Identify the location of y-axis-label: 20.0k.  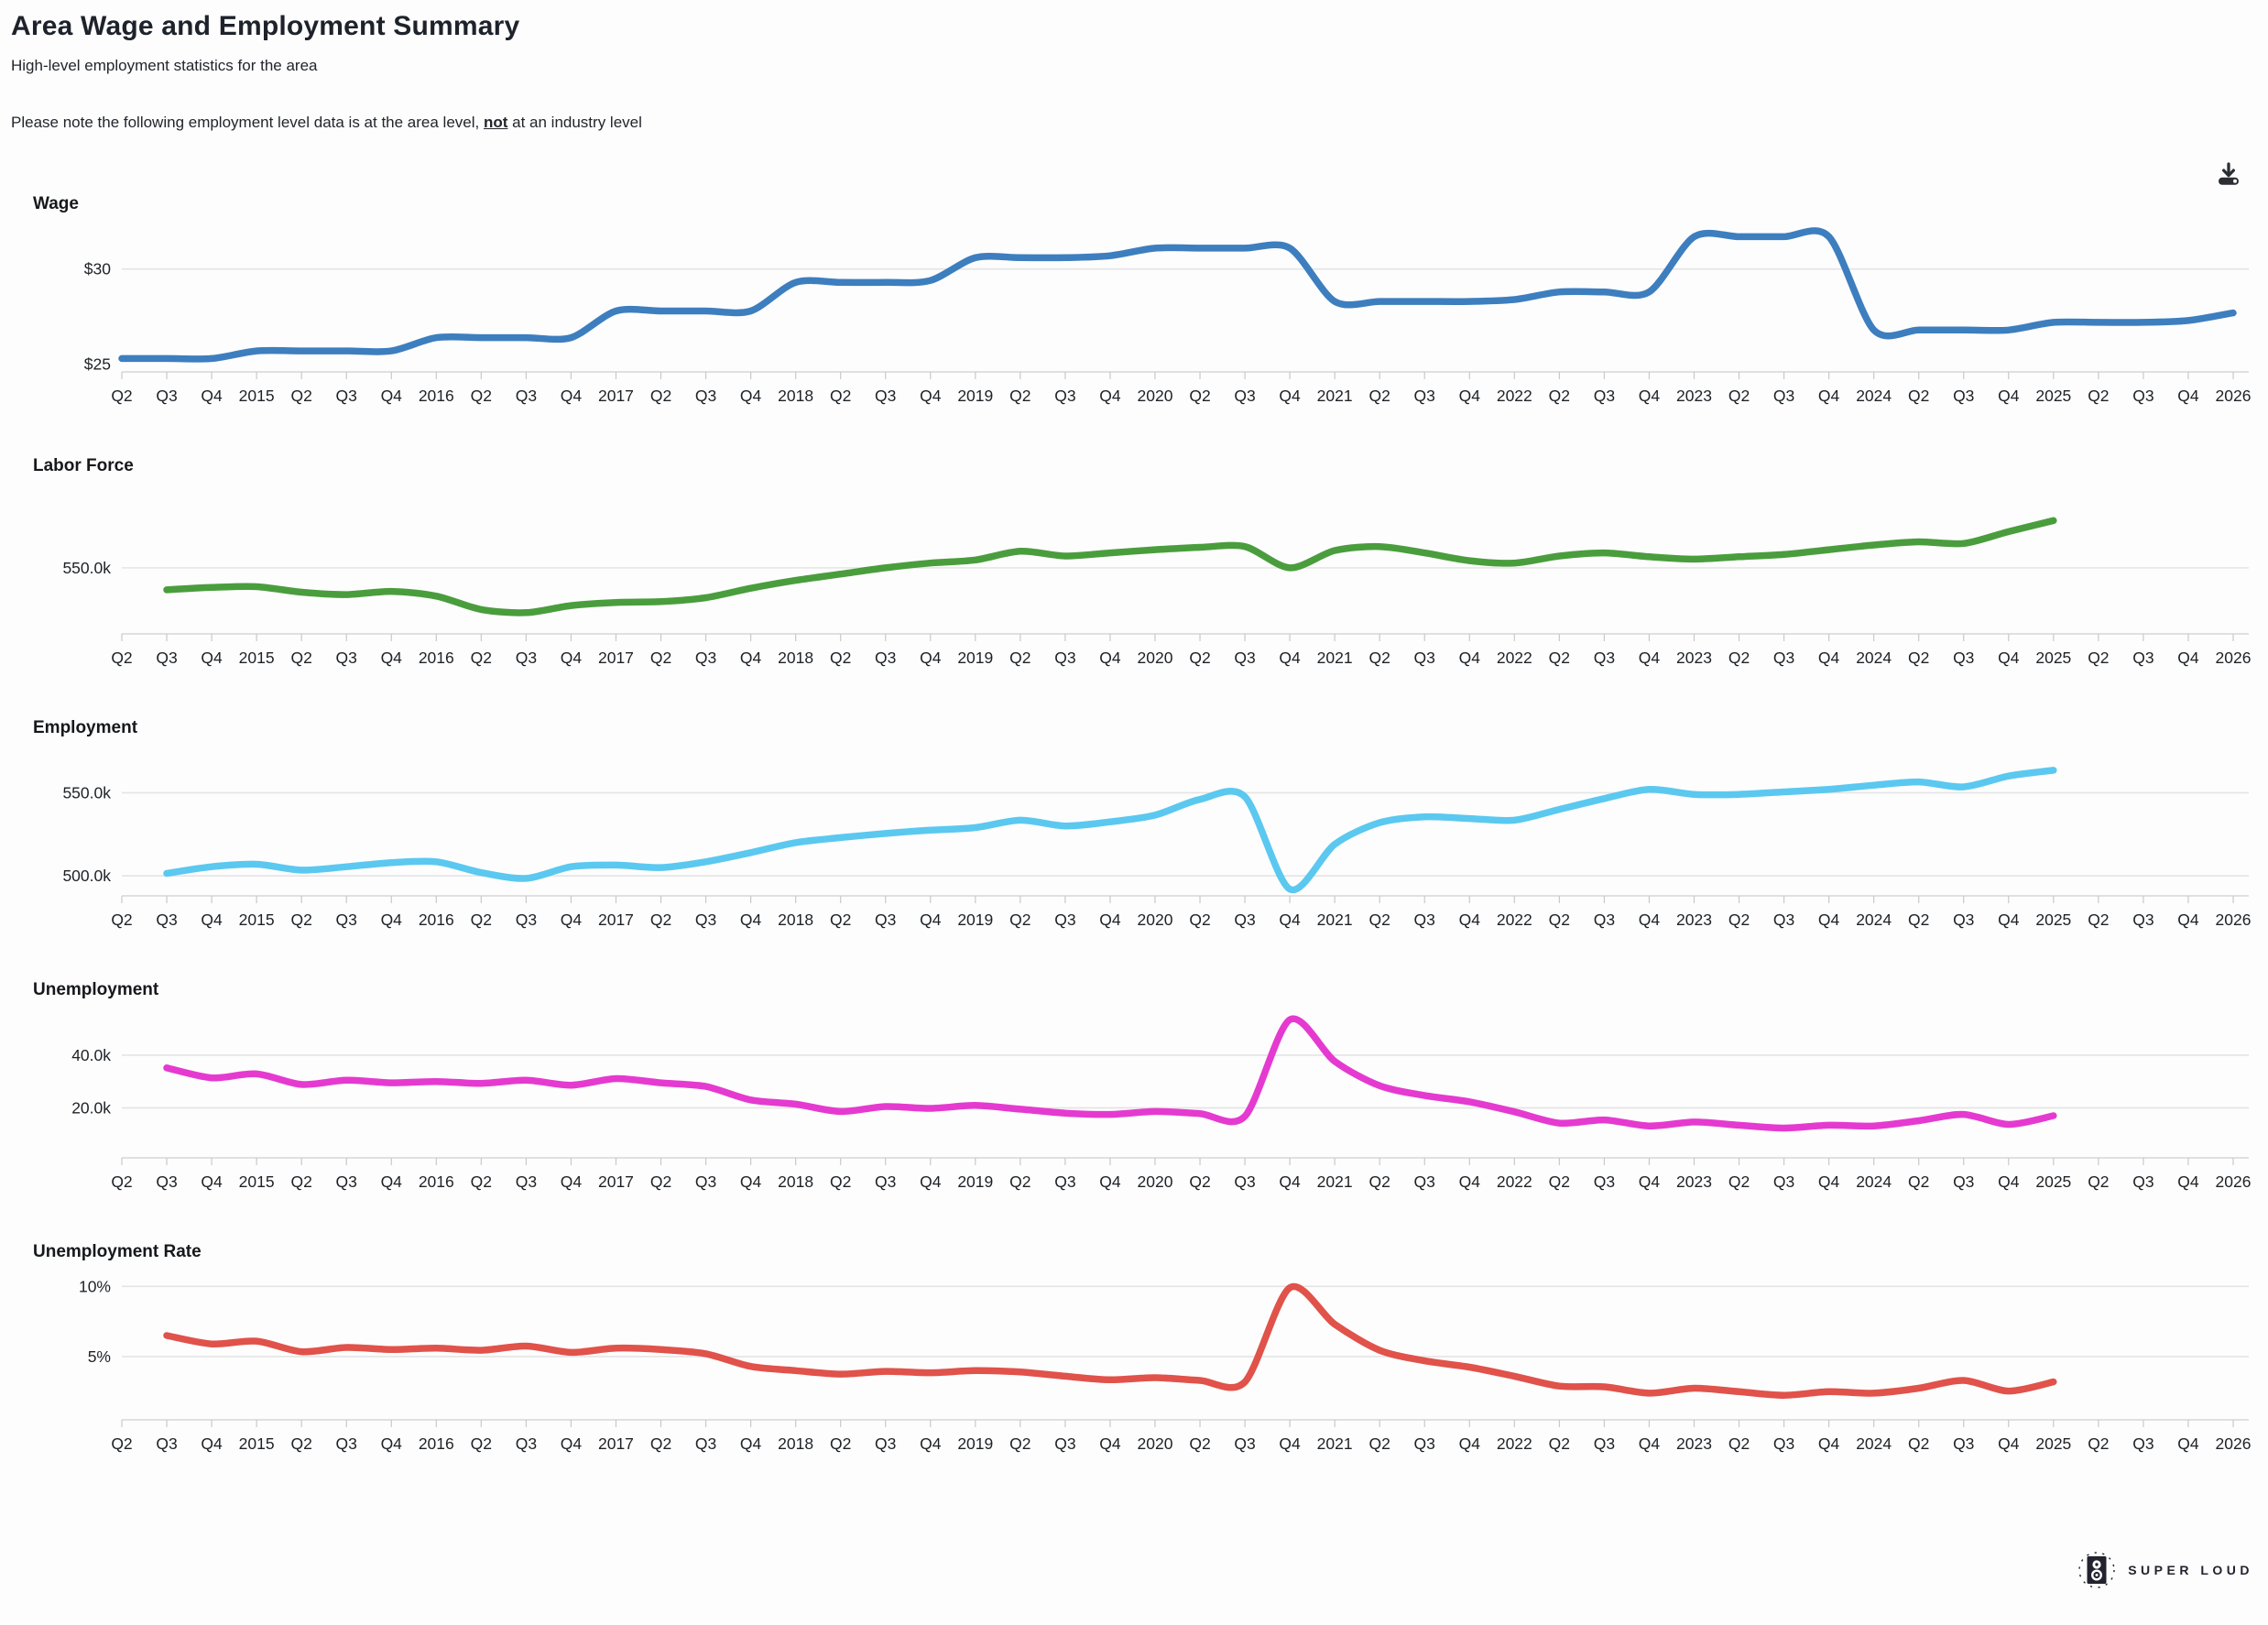
(91, 1108).